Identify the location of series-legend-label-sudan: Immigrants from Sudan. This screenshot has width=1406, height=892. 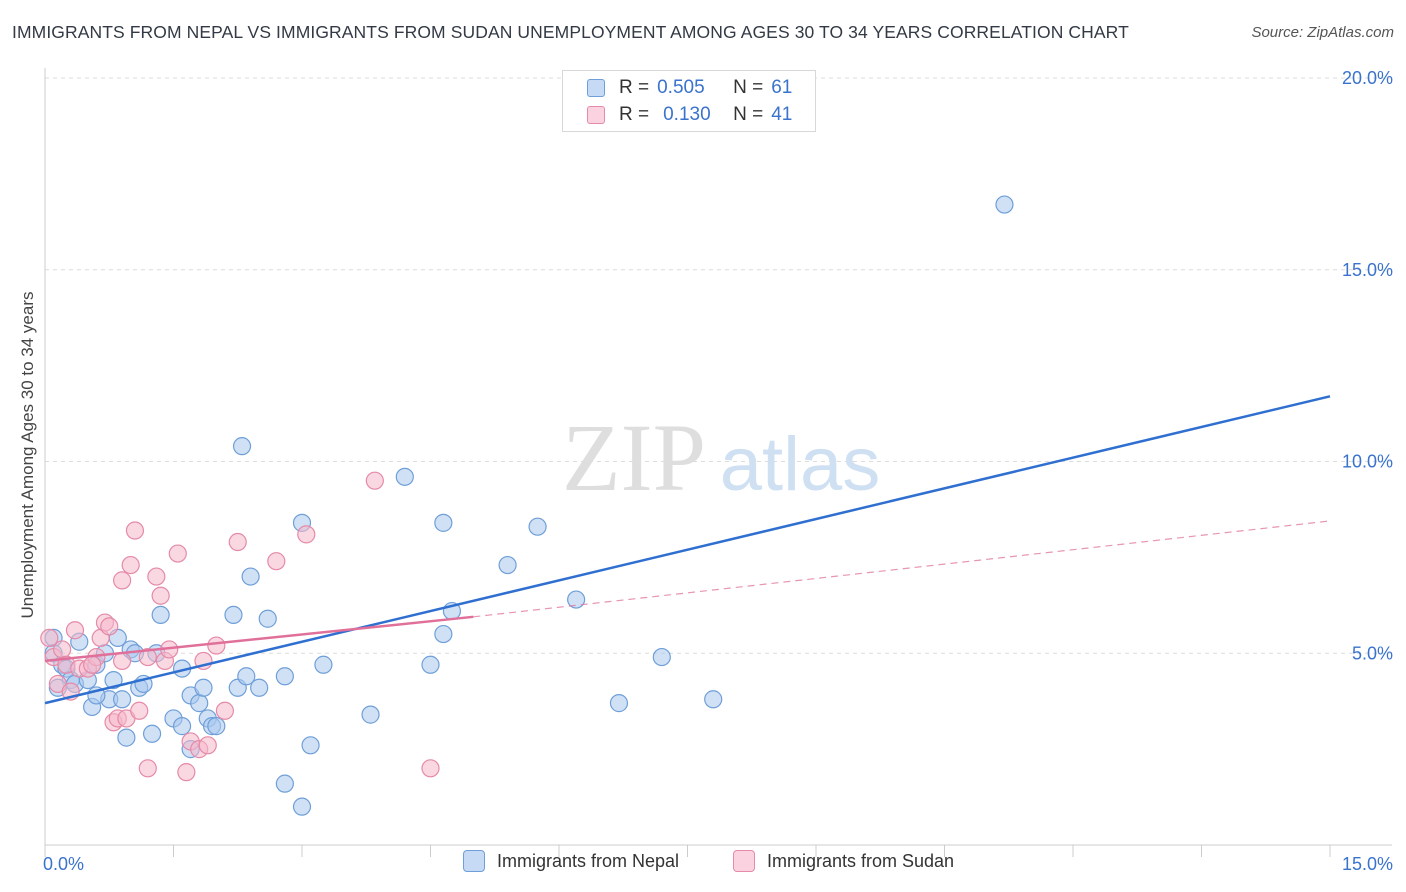
(861, 860).